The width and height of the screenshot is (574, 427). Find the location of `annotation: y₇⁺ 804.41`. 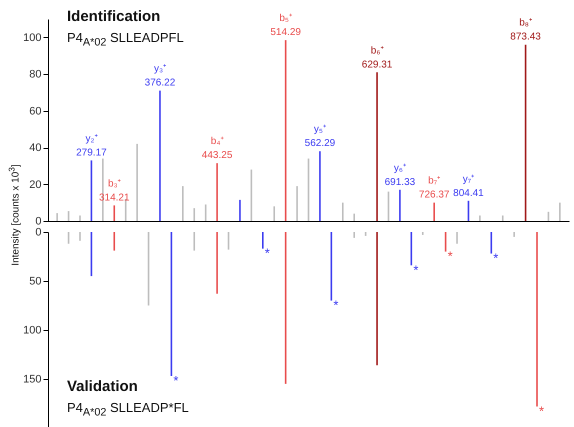

annotation: y₇⁺ 804.41 is located at coordinates (468, 186).